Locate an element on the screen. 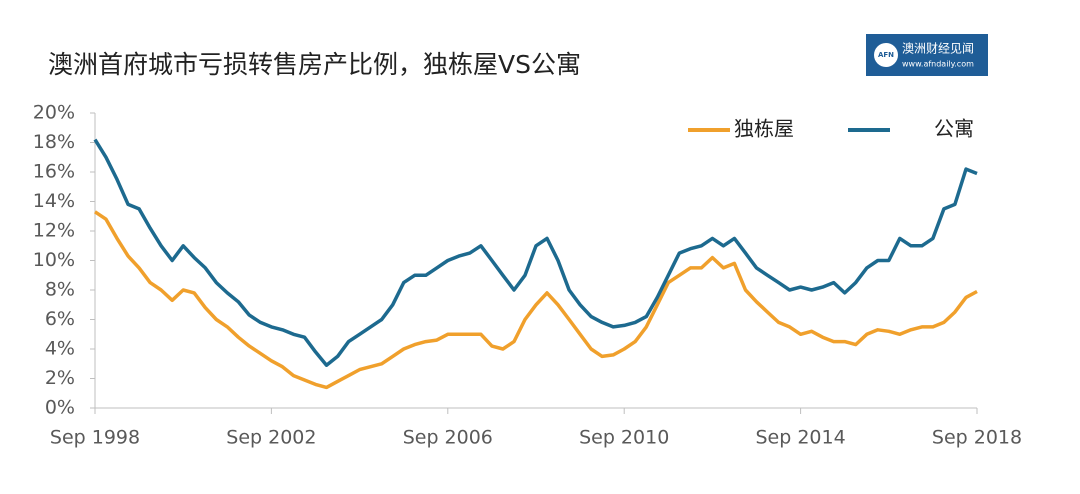 The height and width of the screenshot is (494, 1080). logo: AFN 澳洲财经见闻 www.afndaily.com is located at coordinates (927, 55).